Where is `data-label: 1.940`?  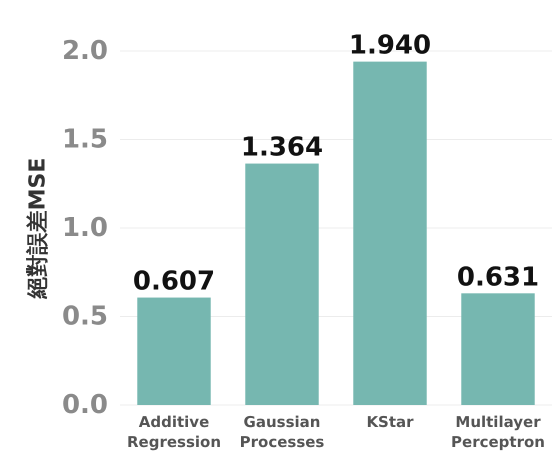
data-label: 1.940 is located at coordinates (390, 45).